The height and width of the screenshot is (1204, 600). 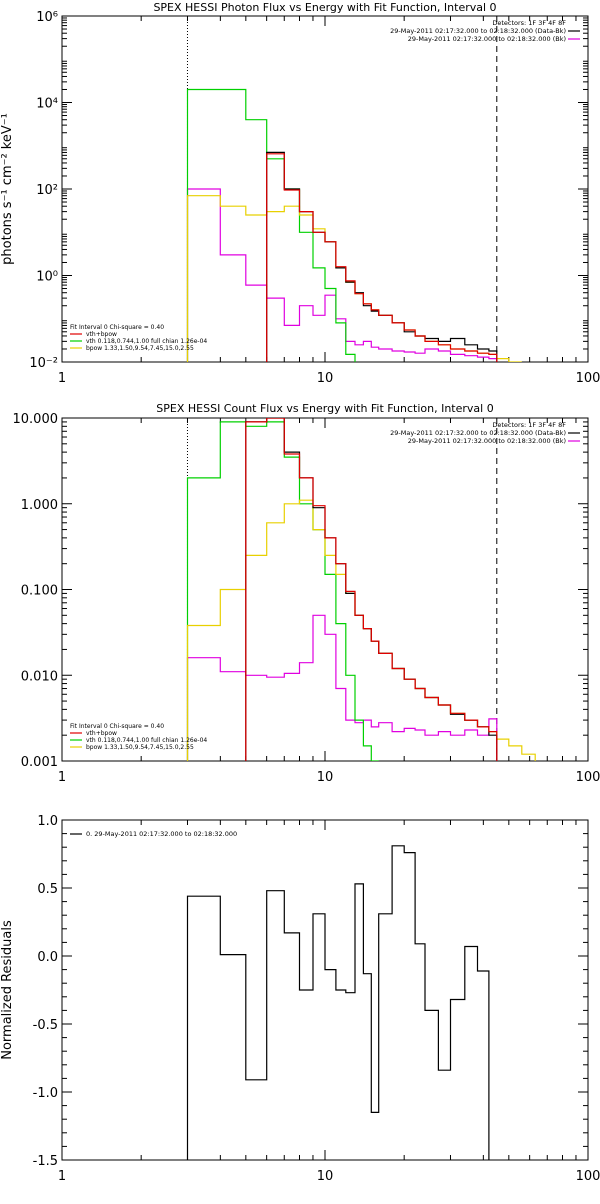 What do you see at coordinates (47, 821) in the screenshot?
I see `y-tick-label: 1.0` at bounding box center [47, 821].